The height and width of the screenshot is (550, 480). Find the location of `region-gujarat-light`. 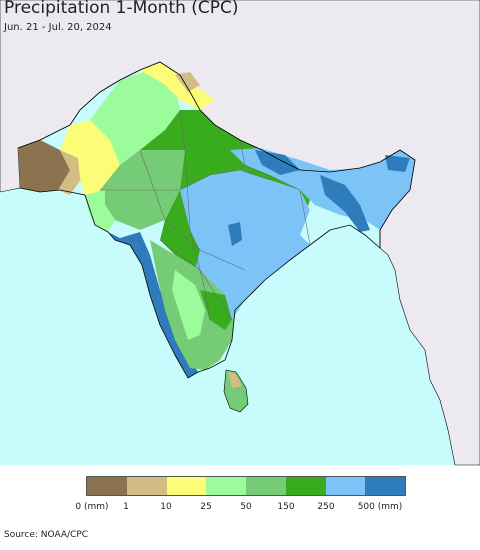

region-gujarat-light is located at coordinates (100, 211).